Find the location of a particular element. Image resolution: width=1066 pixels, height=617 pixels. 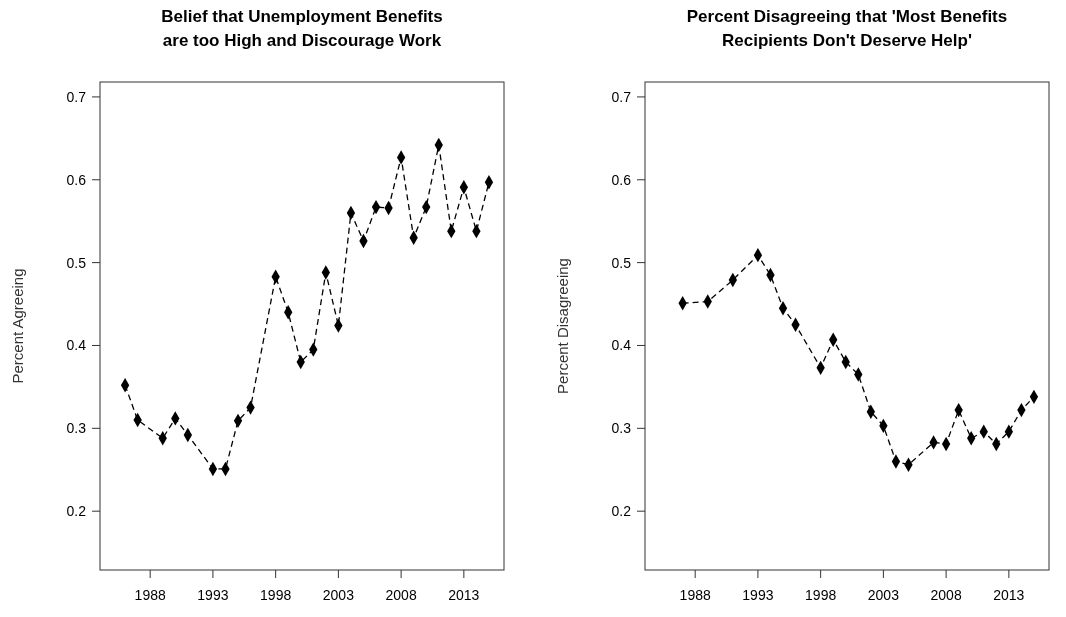

y-axis-title: Percent Agreeing is located at coordinates (17, 326).